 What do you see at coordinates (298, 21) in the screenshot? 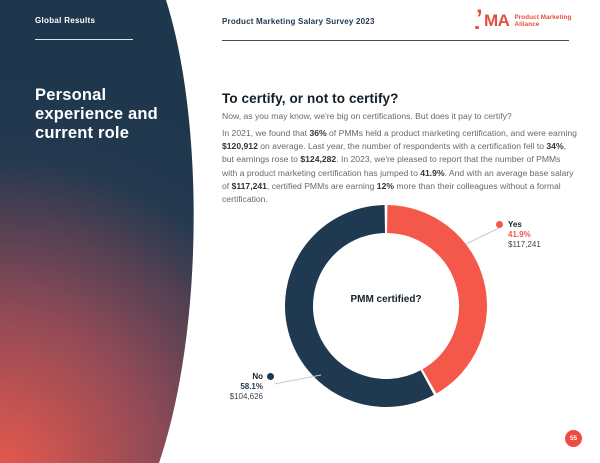
I see `report-title: Product Marketing Salary Survey 2023` at bounding box center [298, 21].